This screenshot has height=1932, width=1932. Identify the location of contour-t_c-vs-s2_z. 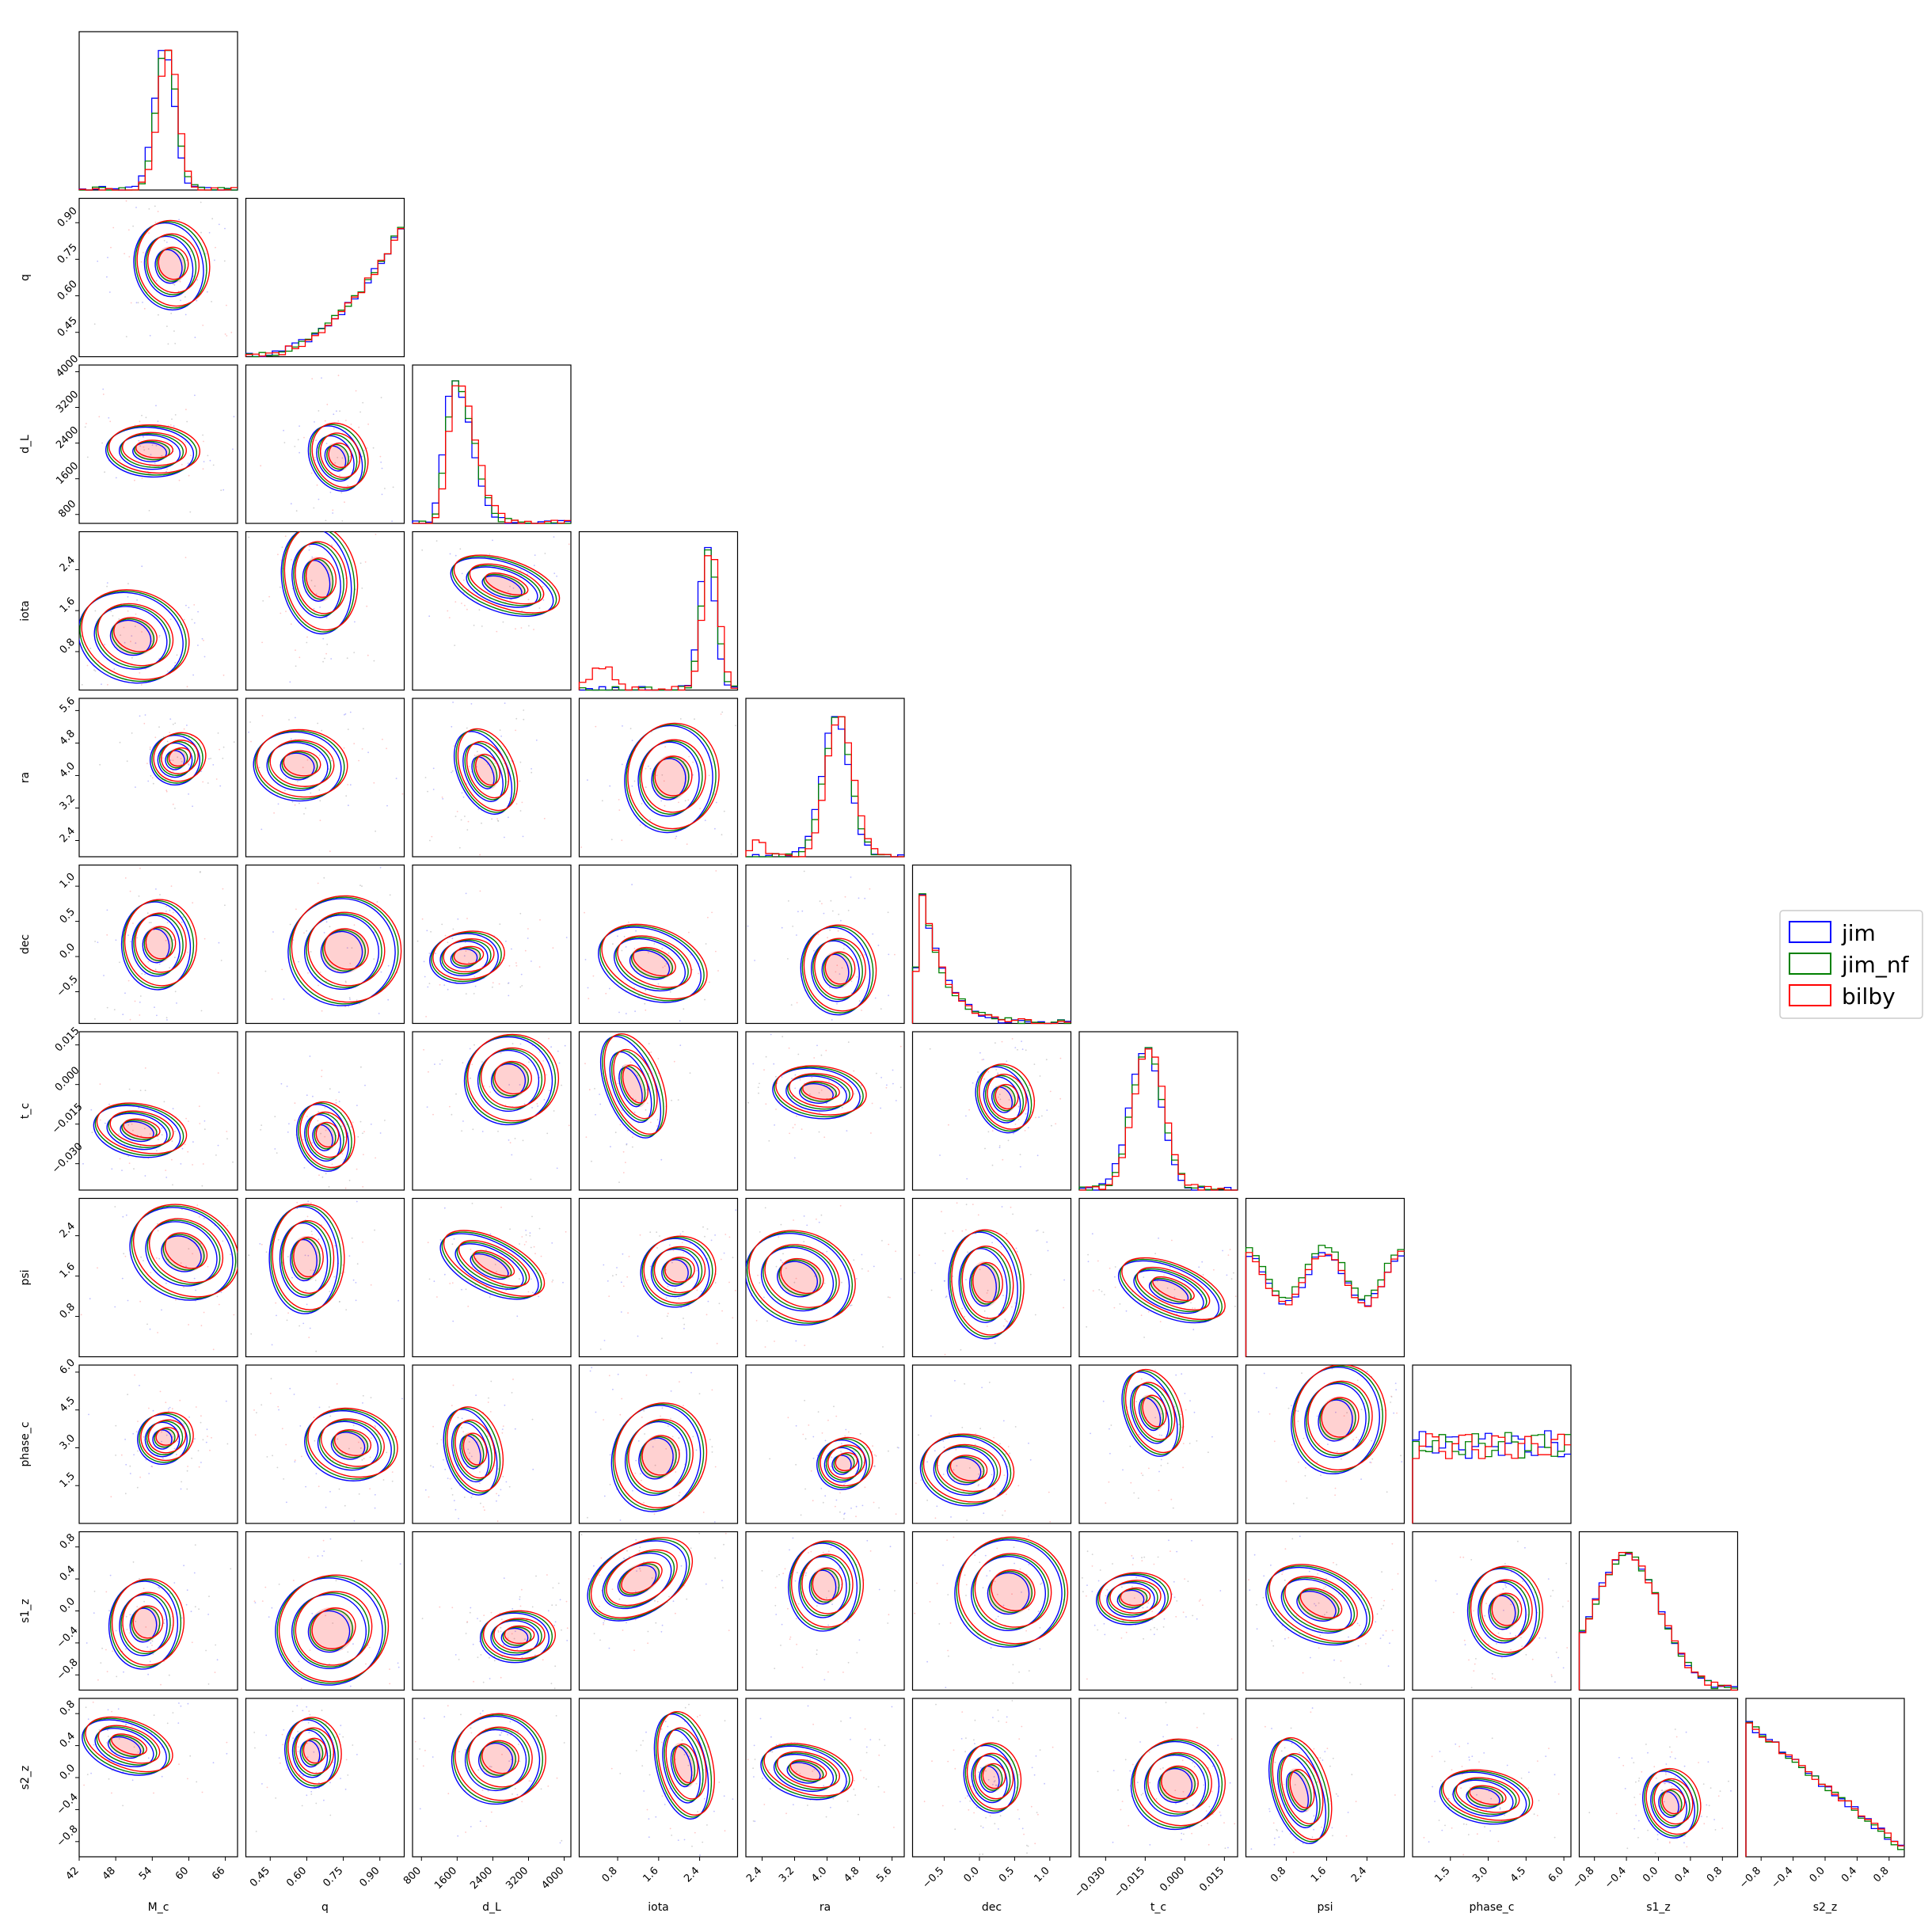
(1158, 1778).